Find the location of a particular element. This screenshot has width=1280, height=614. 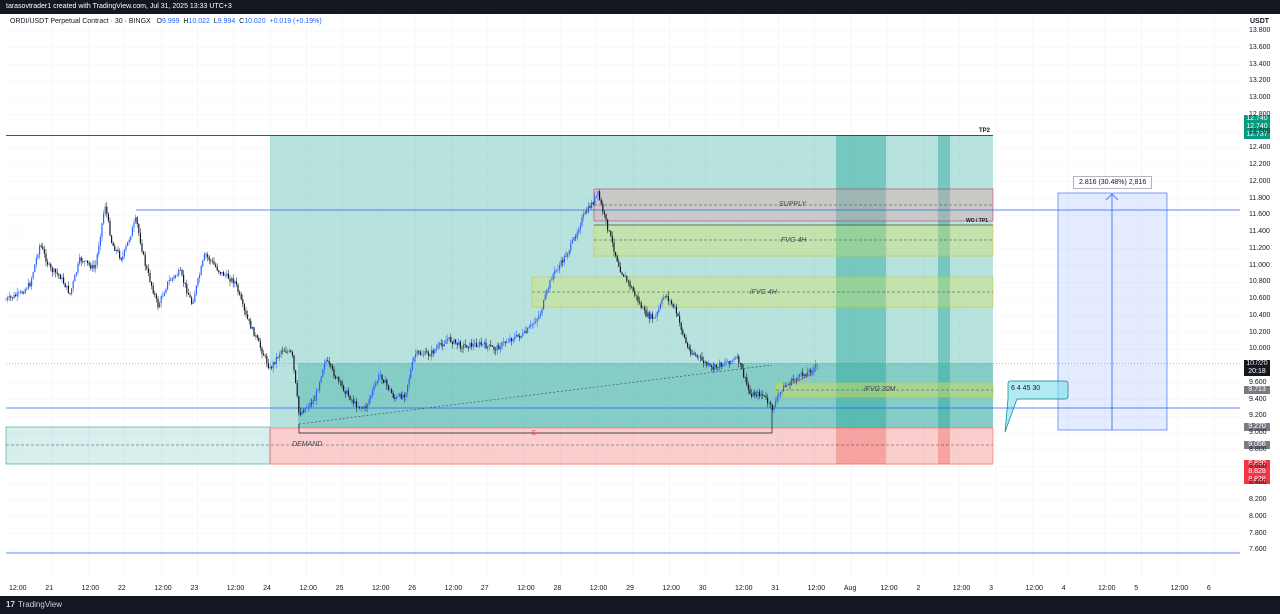

long-position-stop-zone is located at coordinates (631, 446).